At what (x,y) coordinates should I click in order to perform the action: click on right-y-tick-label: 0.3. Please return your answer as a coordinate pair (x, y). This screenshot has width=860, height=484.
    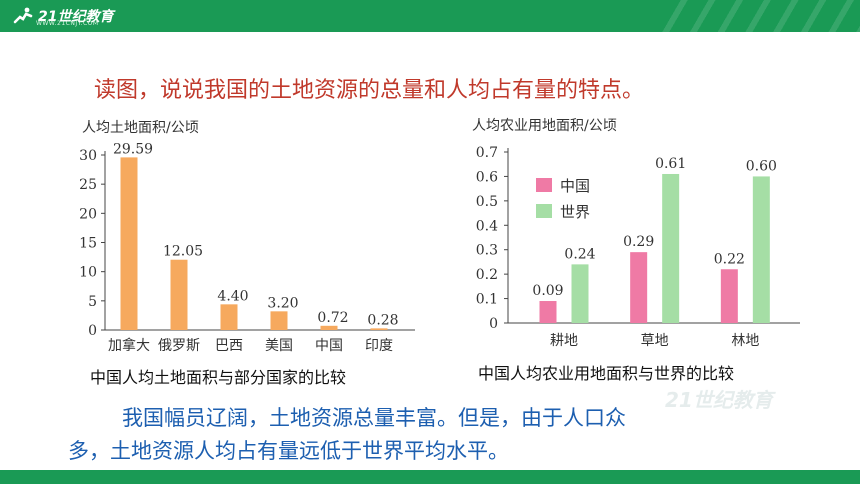
    Looking at the image, I should click on (487, 251).